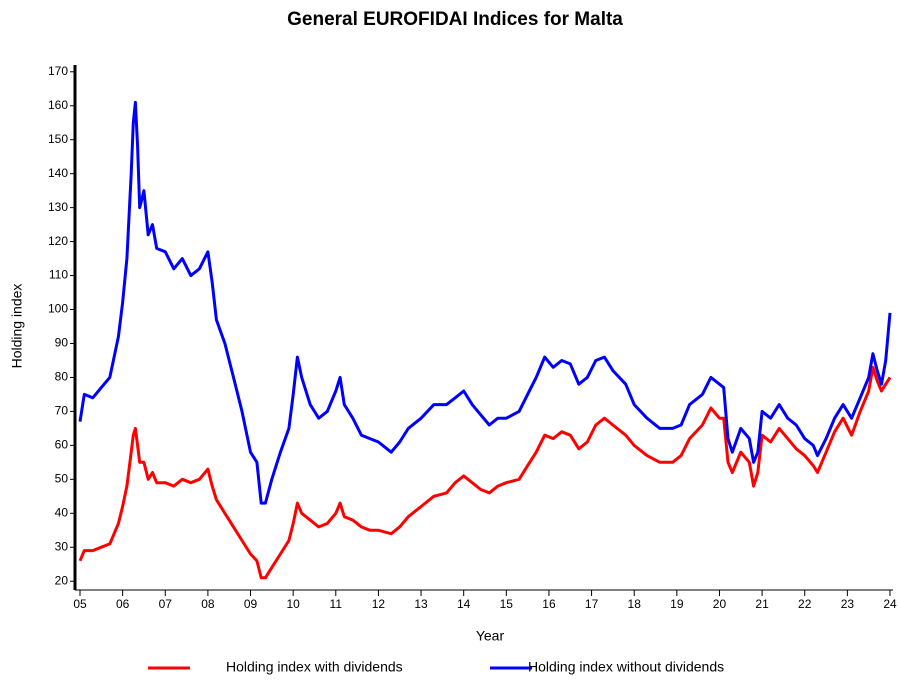 Image resolution: width=898 pixels, height=682 pixels. Describe the element at coordinates (626, 667) in the screenshot. I see `legend-label: Holding index without dividends` at that location.